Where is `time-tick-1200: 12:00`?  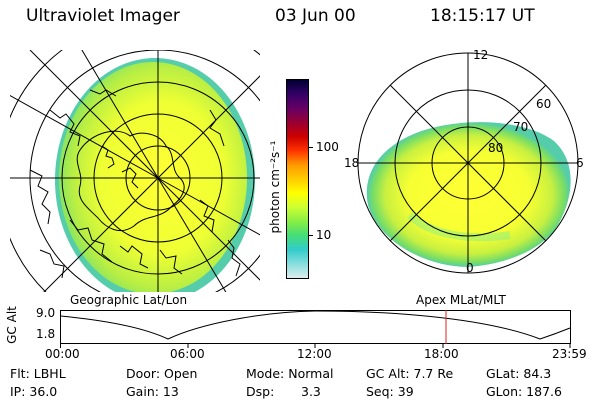
time-tick-1200: 12:00 is located at coordinates (314, 354).